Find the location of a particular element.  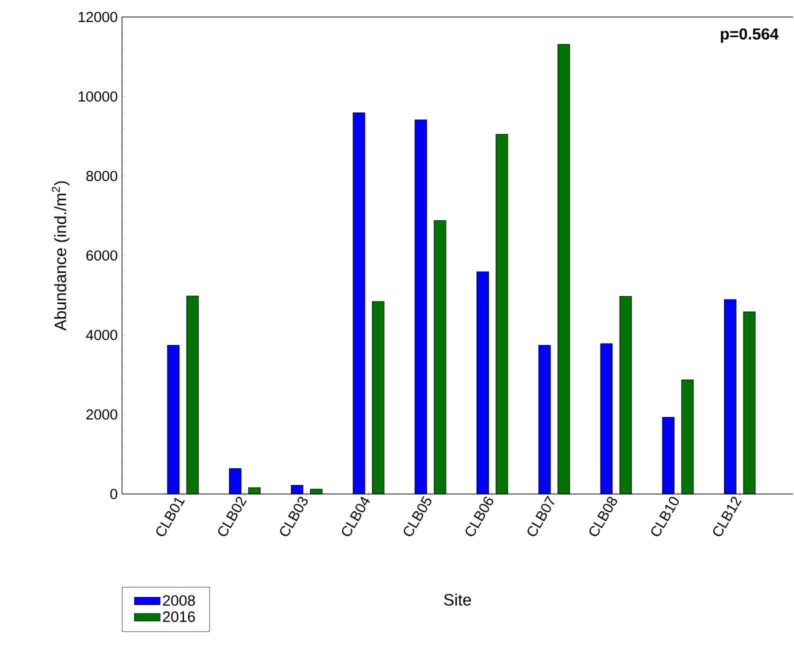

legend-label: 2016 is located at coordinates (179, 616).